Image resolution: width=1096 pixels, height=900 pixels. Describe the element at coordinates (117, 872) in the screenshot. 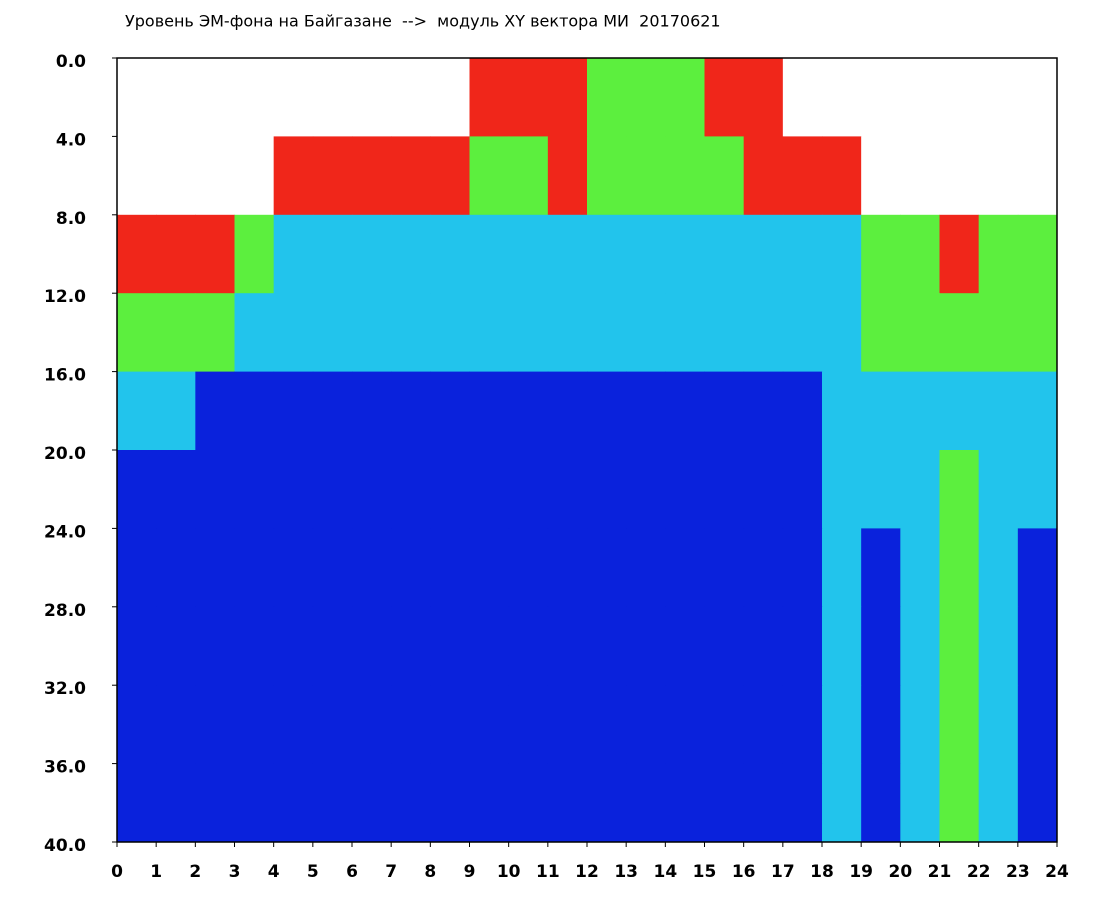

I see `x-tick-label: 0` at that location.